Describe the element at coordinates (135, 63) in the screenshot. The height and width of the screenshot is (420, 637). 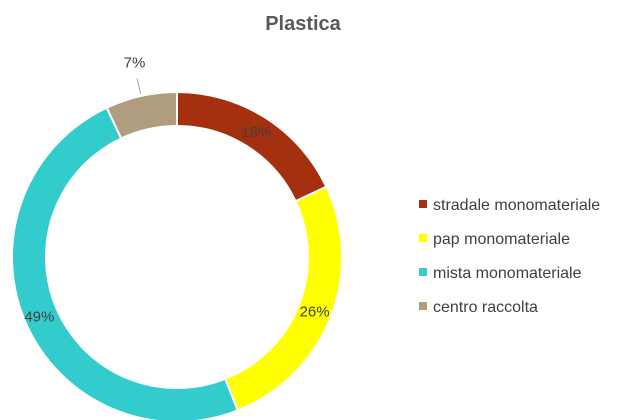
I see `data-label: 7%` at that location.